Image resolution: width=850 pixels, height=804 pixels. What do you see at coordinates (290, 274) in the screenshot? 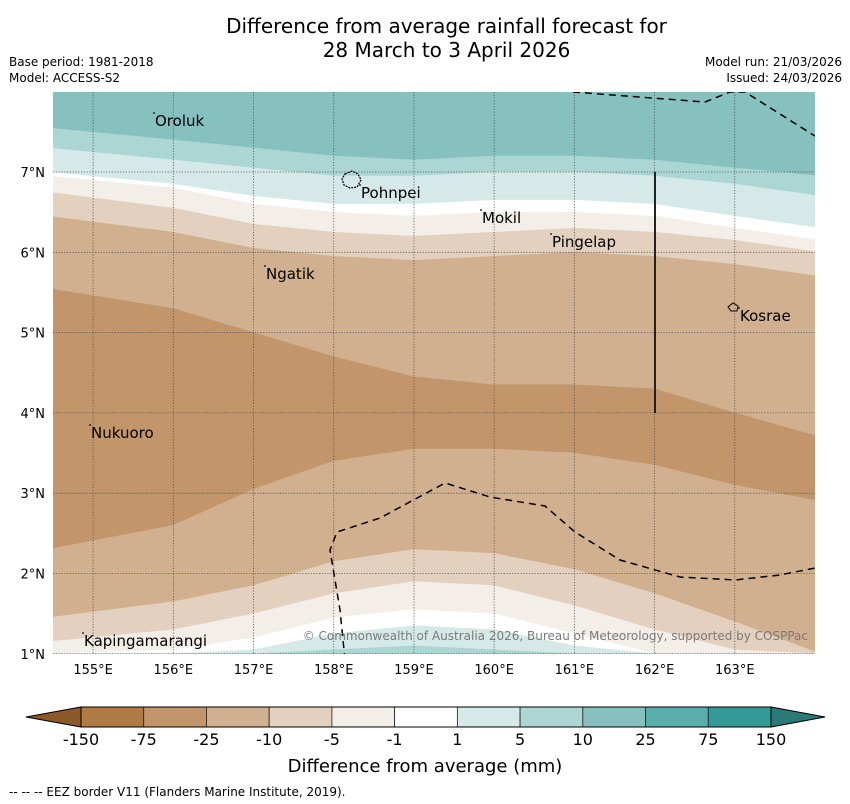
I see `place-label-ngatik: Ngatik` at bounding box center [290, 274].